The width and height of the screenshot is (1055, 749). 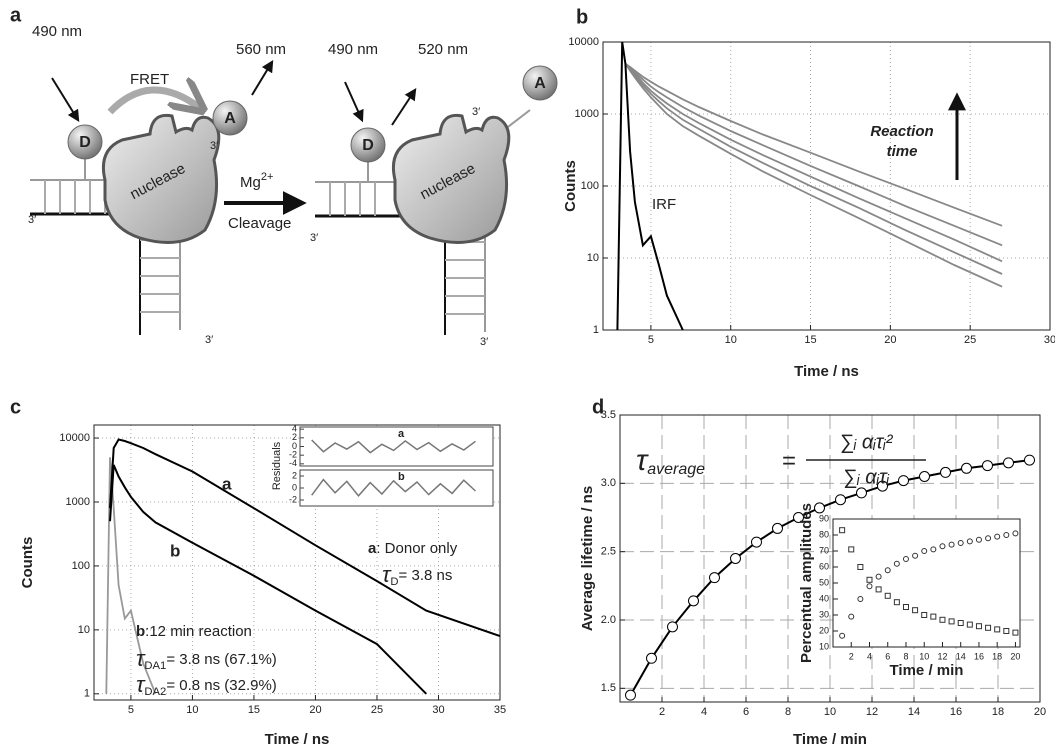 I want to click on y-tick-label: 4, so click(x=294, y=429).